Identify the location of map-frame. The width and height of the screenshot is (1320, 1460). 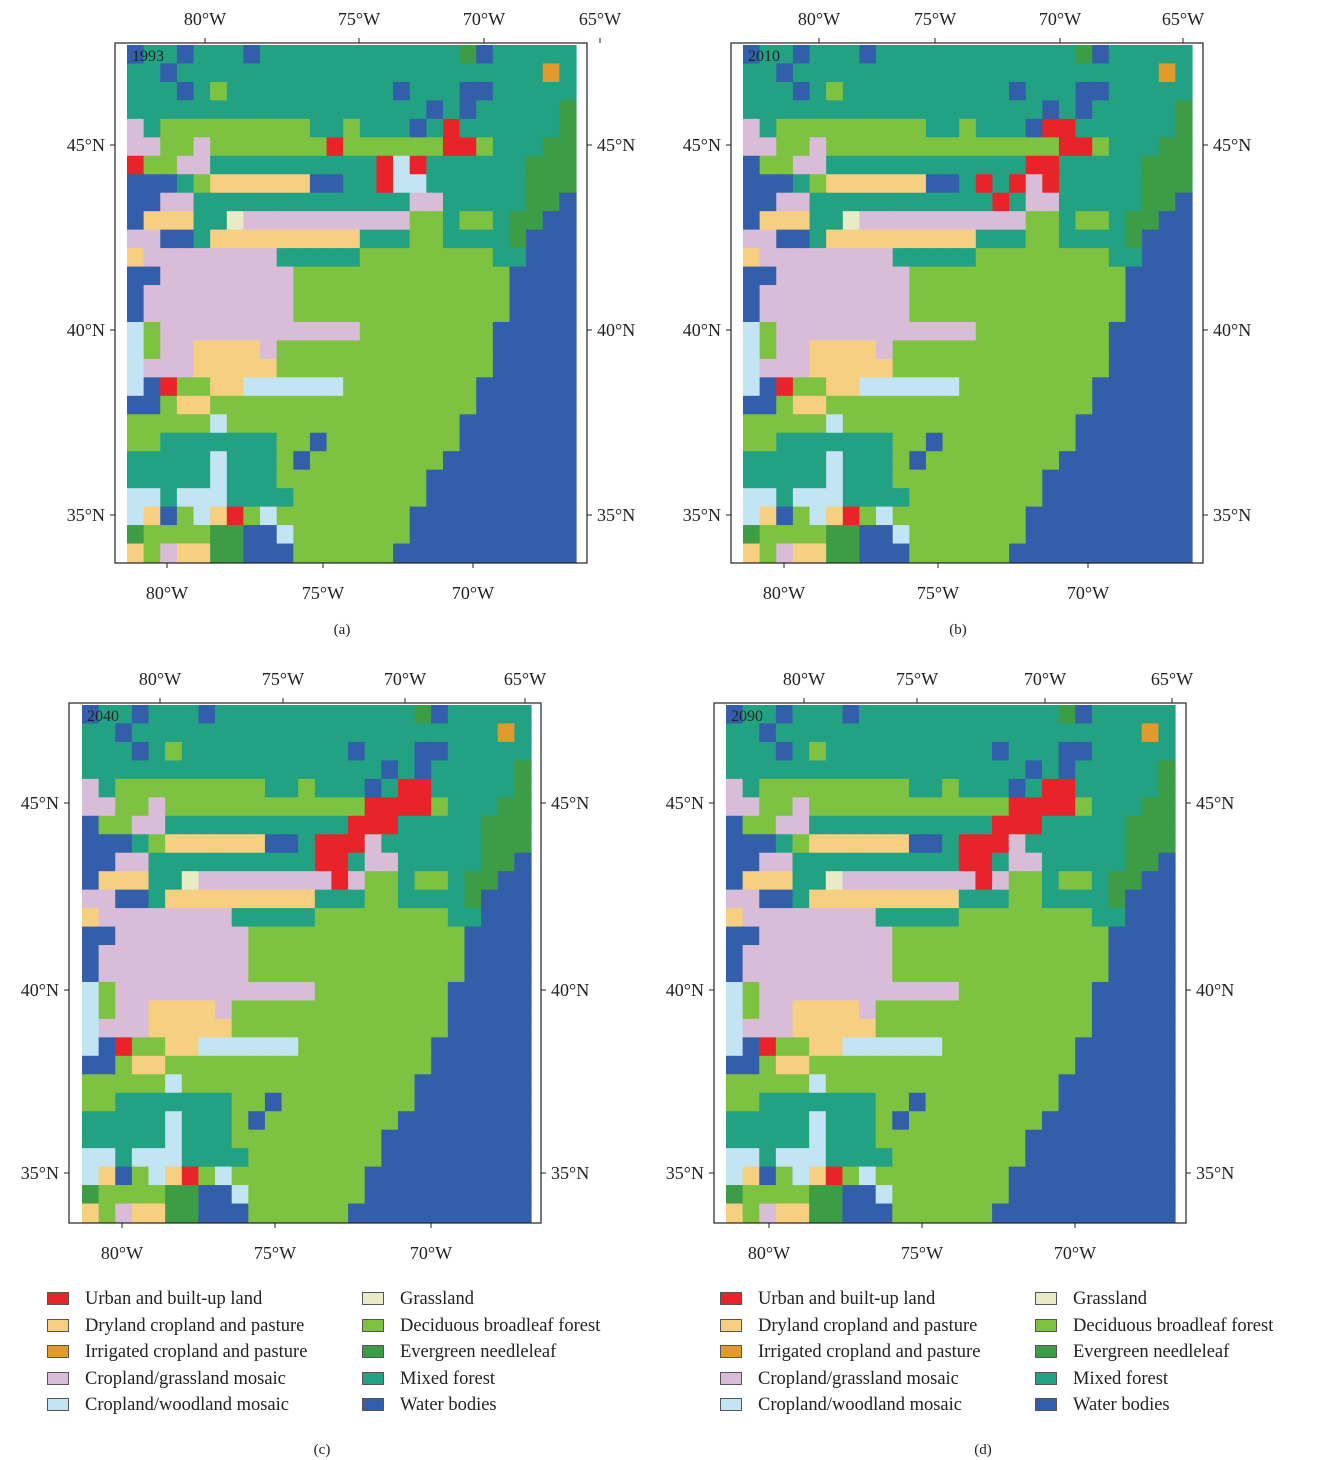
(351, 303).